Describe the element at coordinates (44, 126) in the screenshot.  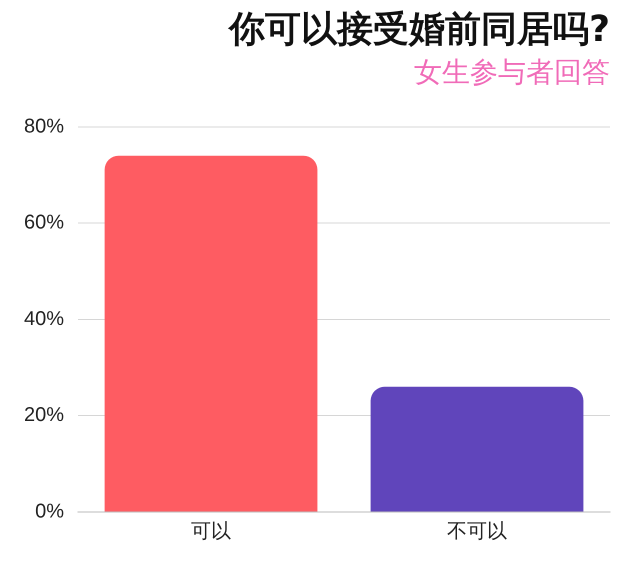
I see `y-tick-label: 80%` at that location.